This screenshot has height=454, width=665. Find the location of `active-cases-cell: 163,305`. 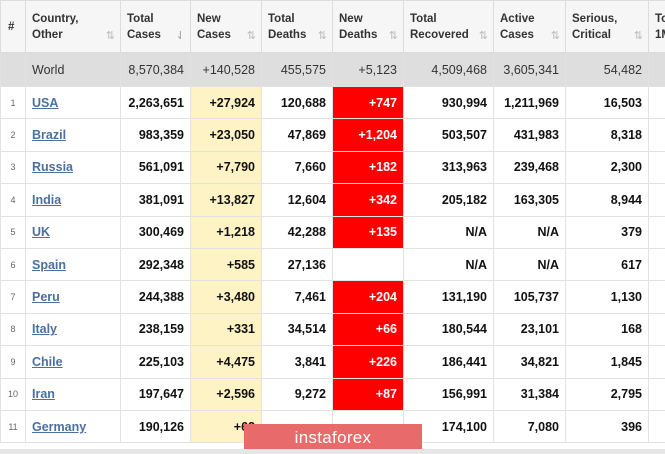

active-cases-cell: 163,305 is located at coordinates (529, 200).